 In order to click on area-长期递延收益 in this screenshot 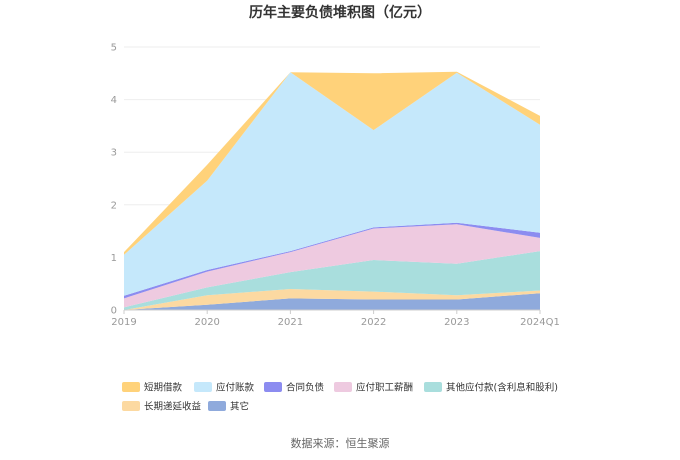, I will do `click(332, 299)`.